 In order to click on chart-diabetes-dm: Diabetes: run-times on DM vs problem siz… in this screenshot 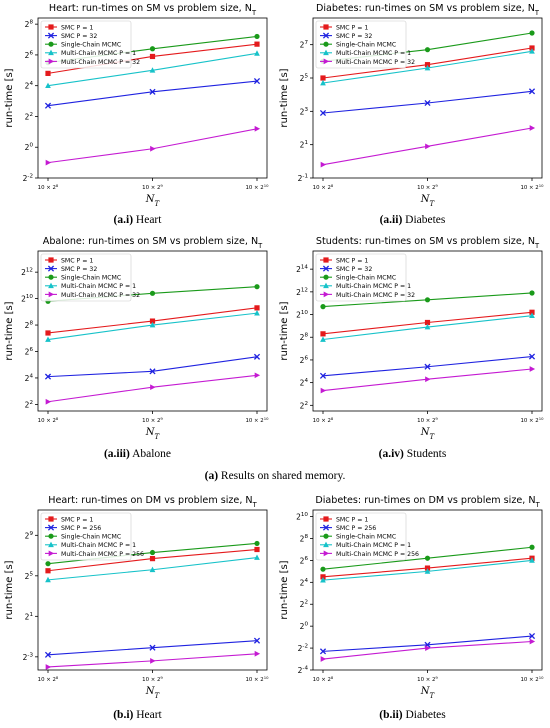, I will do `click(412, 601)`.